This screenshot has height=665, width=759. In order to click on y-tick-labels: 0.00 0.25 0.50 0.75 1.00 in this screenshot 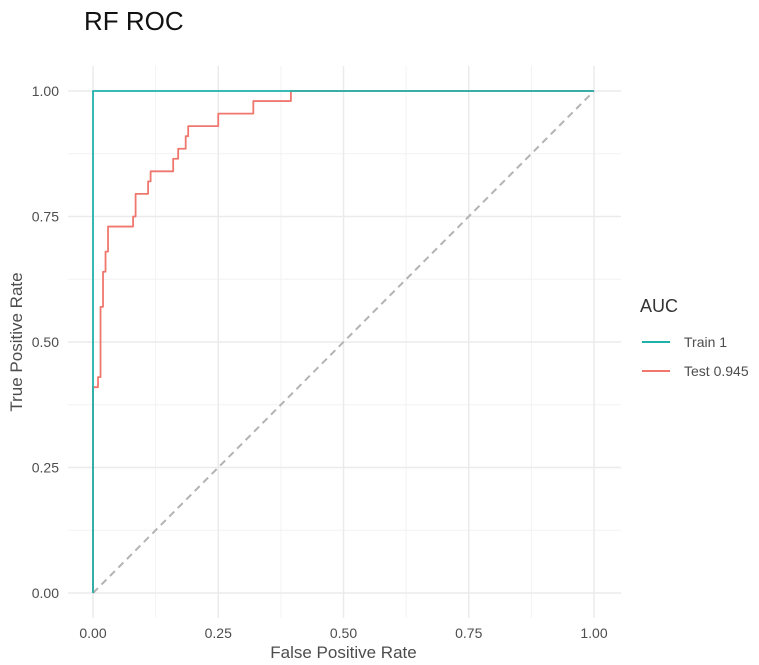, I will do `click(45, 342)`.